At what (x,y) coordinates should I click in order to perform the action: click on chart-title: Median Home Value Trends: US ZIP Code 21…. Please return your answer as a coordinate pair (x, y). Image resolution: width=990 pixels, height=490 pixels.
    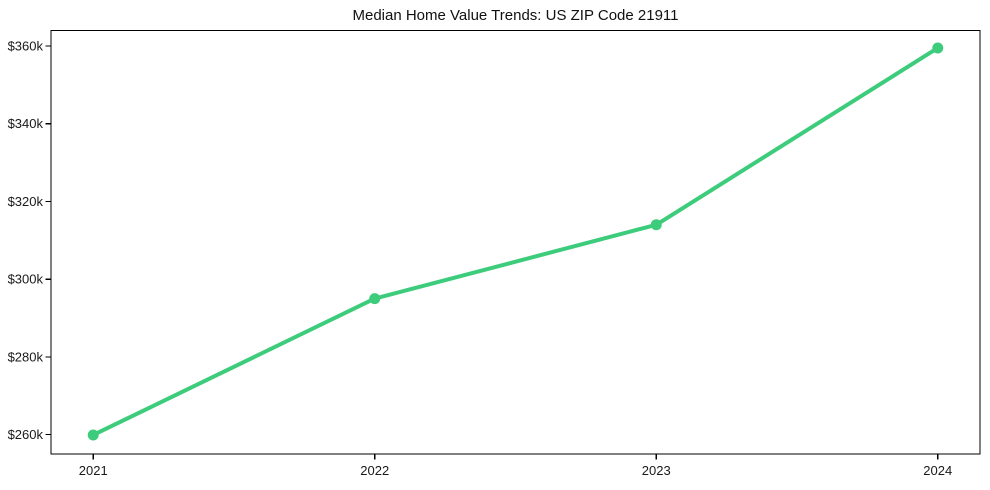
    Looking at the image, I should click on (515, 15).